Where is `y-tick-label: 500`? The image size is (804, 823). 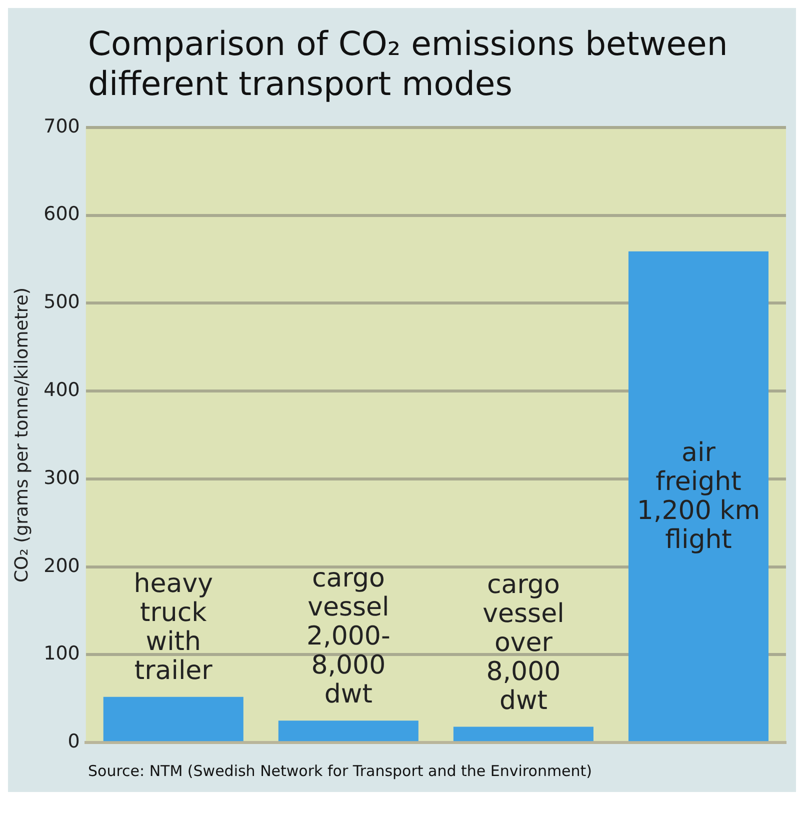 y-tick-label: 500 is located at coordinates (62, 302).